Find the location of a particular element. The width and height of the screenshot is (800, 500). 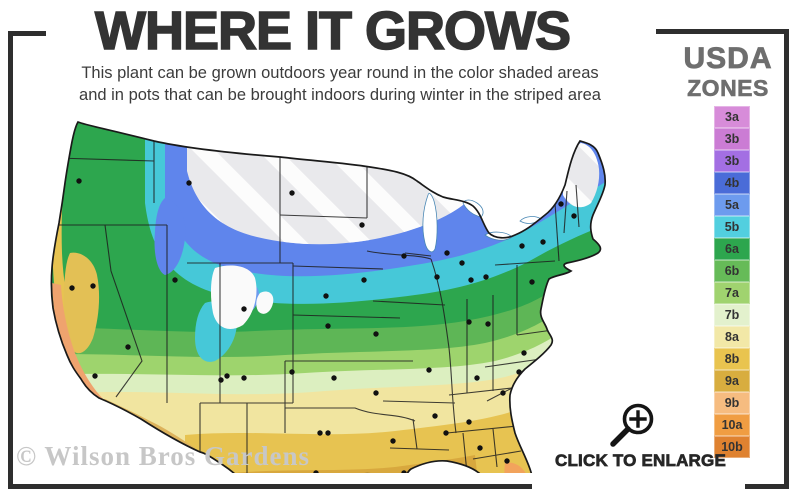

legend-zone-10a: 10a is located at coordinates (732, 425).